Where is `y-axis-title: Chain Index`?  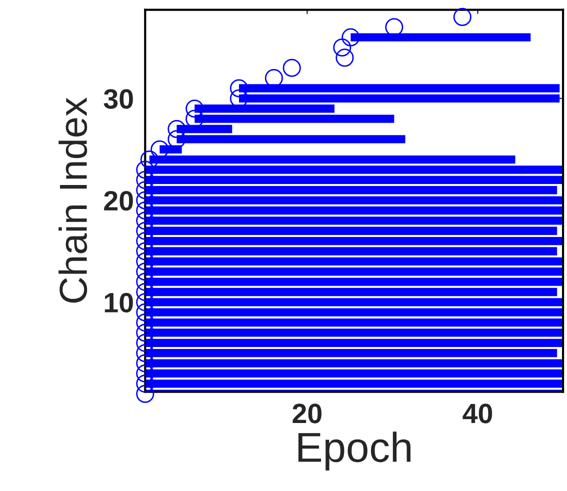 y-axis-title: Chain Index is located at coordinates (73, 200).